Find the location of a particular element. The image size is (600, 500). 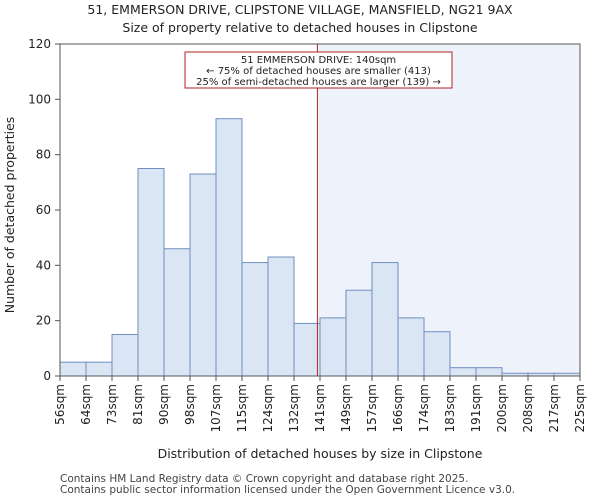

x-tick-label: 81sqm is located at coordinates (138, 404).